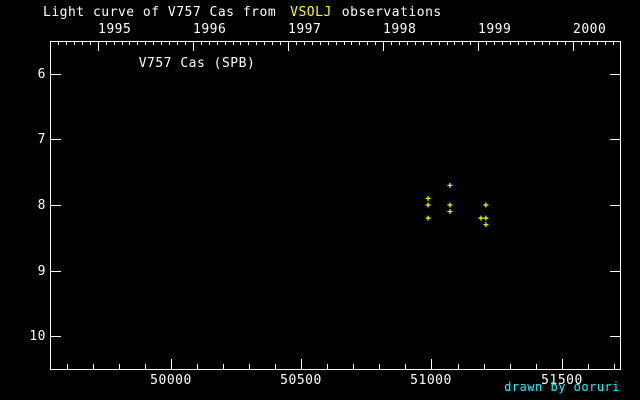 The height and width of the screenshot is (400, 640). What do you see at coordinates (352, 29) in the screenshot?
I see `top-axis-labels: 1995 1996 1997 1998 1999 2000` at bounding box center [352, 29].